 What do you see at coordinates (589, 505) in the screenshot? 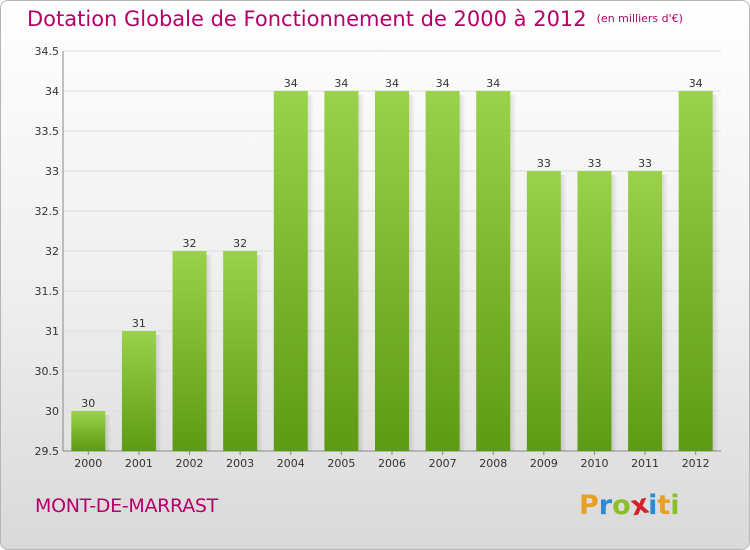
I see `logo-letter: P` at bounding box center [589, 505].